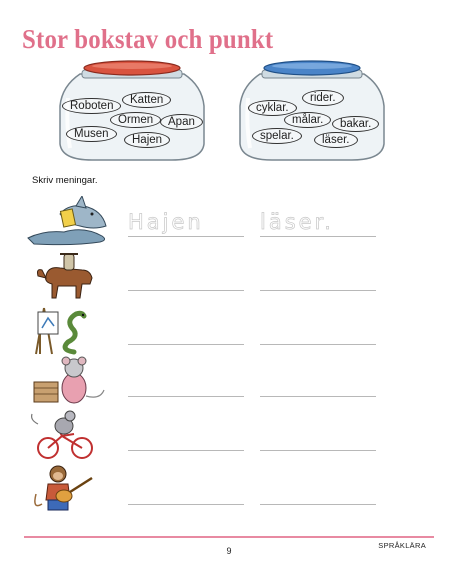 The image size is (458, 567). I want to click on word-chip: Roboten, so click(92, 106).